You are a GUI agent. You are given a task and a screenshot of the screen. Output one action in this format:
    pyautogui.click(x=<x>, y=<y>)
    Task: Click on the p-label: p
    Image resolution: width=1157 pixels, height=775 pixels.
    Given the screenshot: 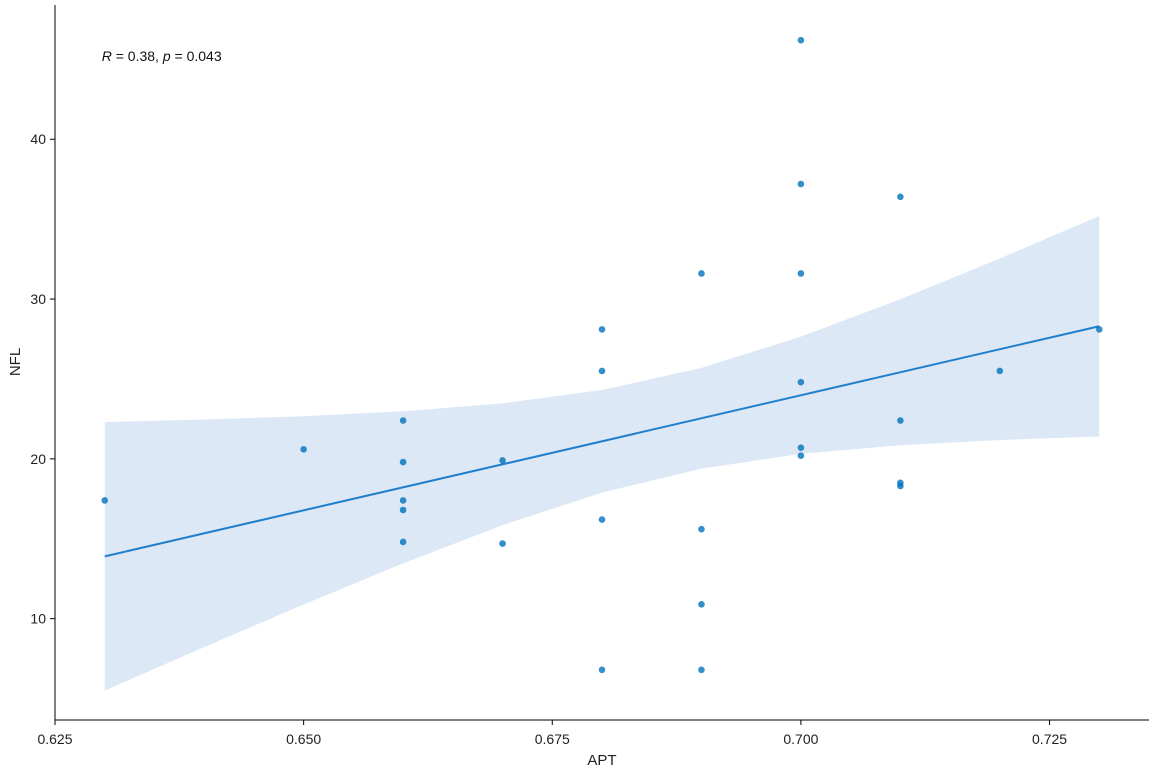 What is the action you would take?
    pyautogui.click(x=166, y=56)
    